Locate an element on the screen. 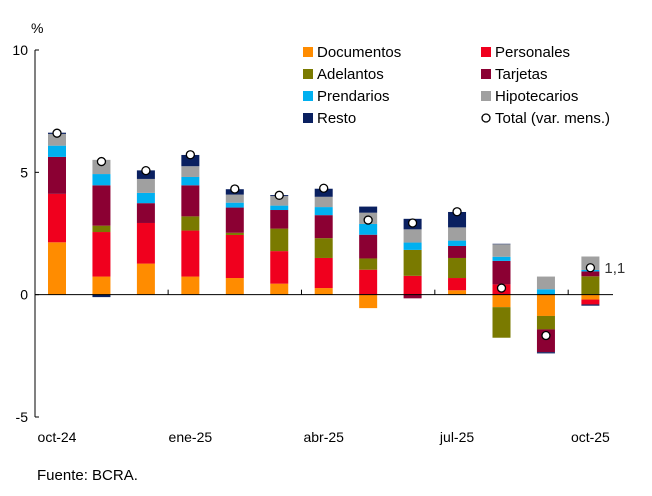  y-tick-label: 10 is located at coordinates (20, 50).